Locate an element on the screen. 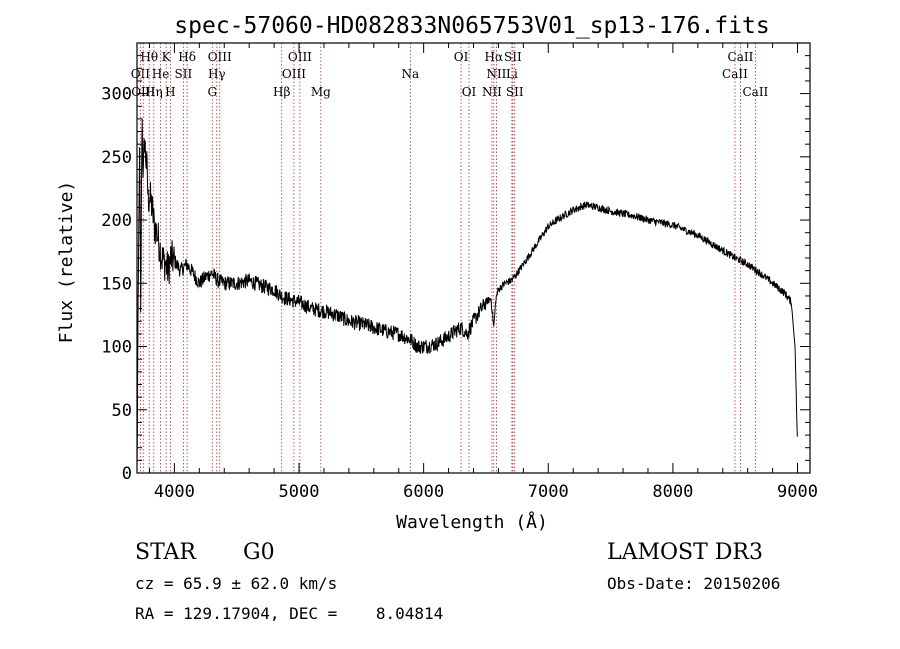 The image size is (900, 649). y-tick-label-4: 200 is located at coordinates (116, 221).